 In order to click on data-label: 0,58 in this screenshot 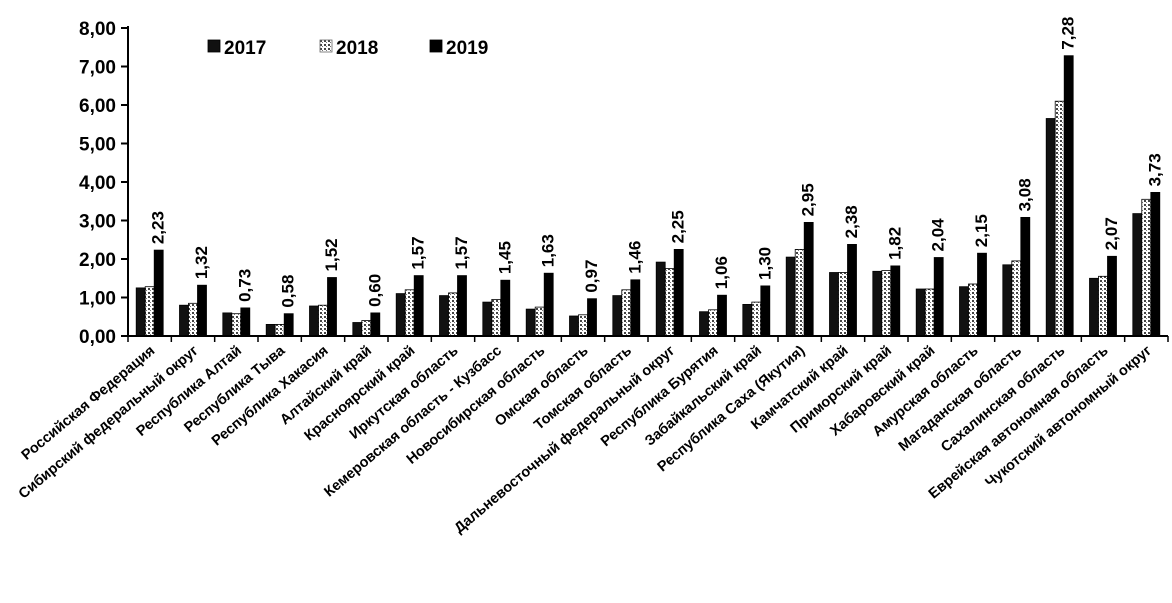, I will do `click(288, 291)`.